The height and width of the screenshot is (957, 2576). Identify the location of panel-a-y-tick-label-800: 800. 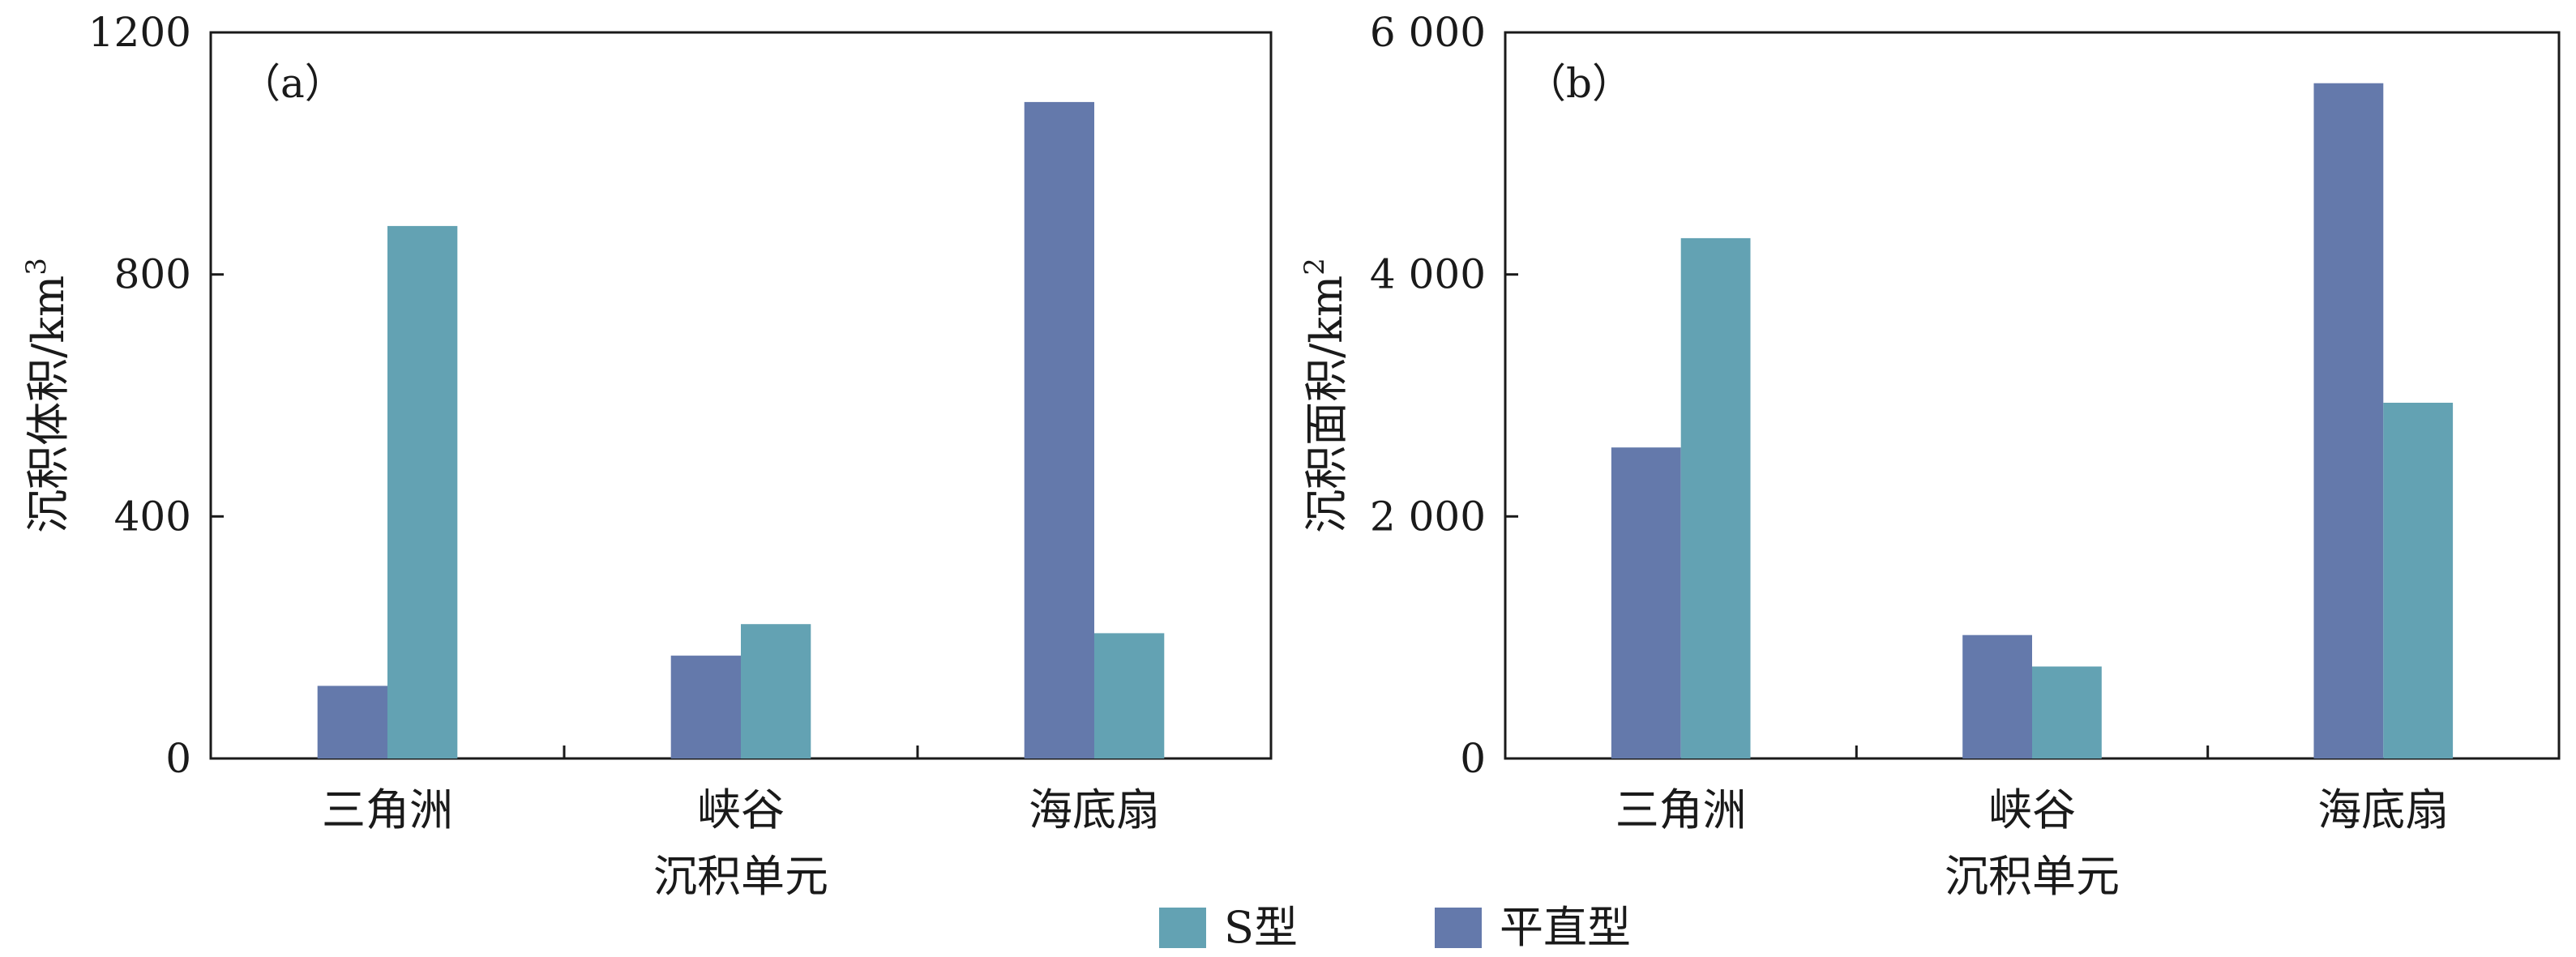
(152, 274).